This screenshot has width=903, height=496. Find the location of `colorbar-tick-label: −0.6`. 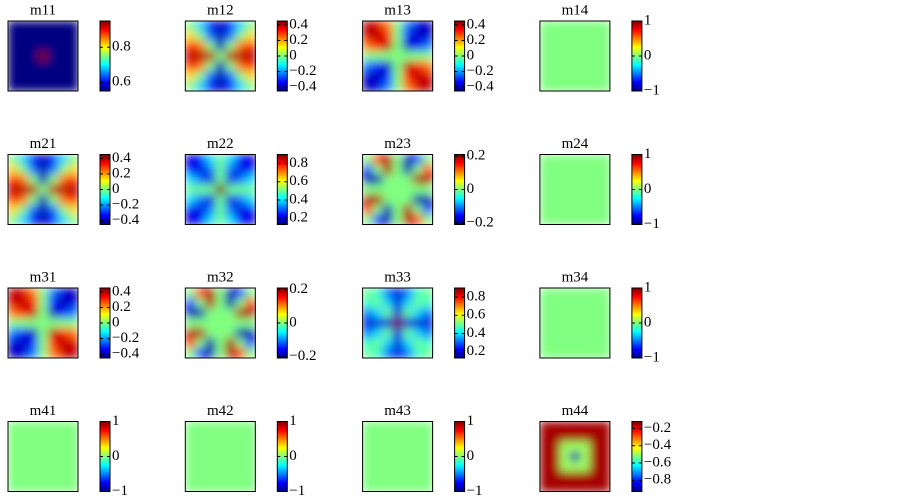

colorbar-tick-label: −0.6 is located at coordinates (658, 462).